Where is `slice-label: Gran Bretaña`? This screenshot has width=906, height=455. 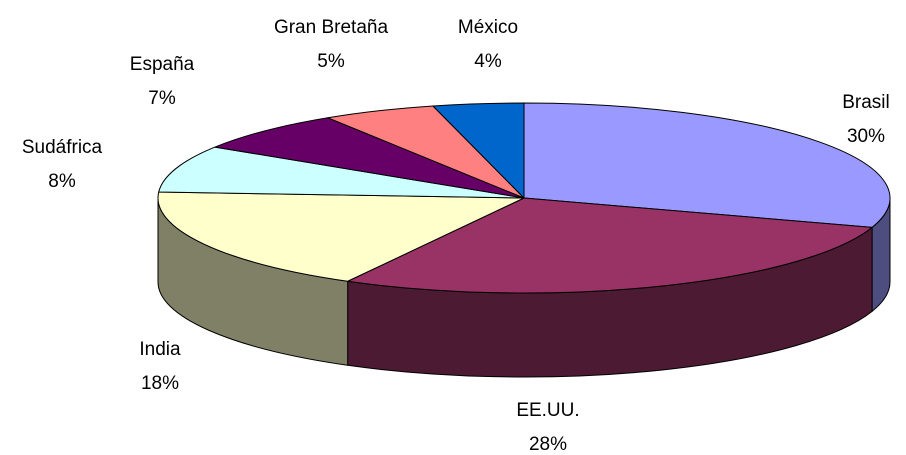 slice-label: Gran Bretaña is located at coordinates (331, 27).